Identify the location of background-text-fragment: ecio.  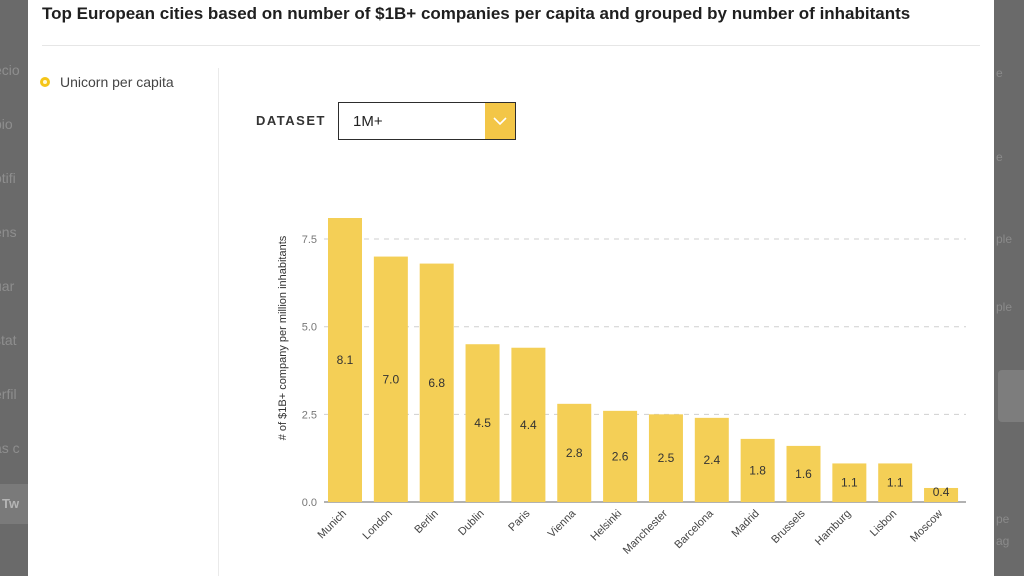
(10, 70).